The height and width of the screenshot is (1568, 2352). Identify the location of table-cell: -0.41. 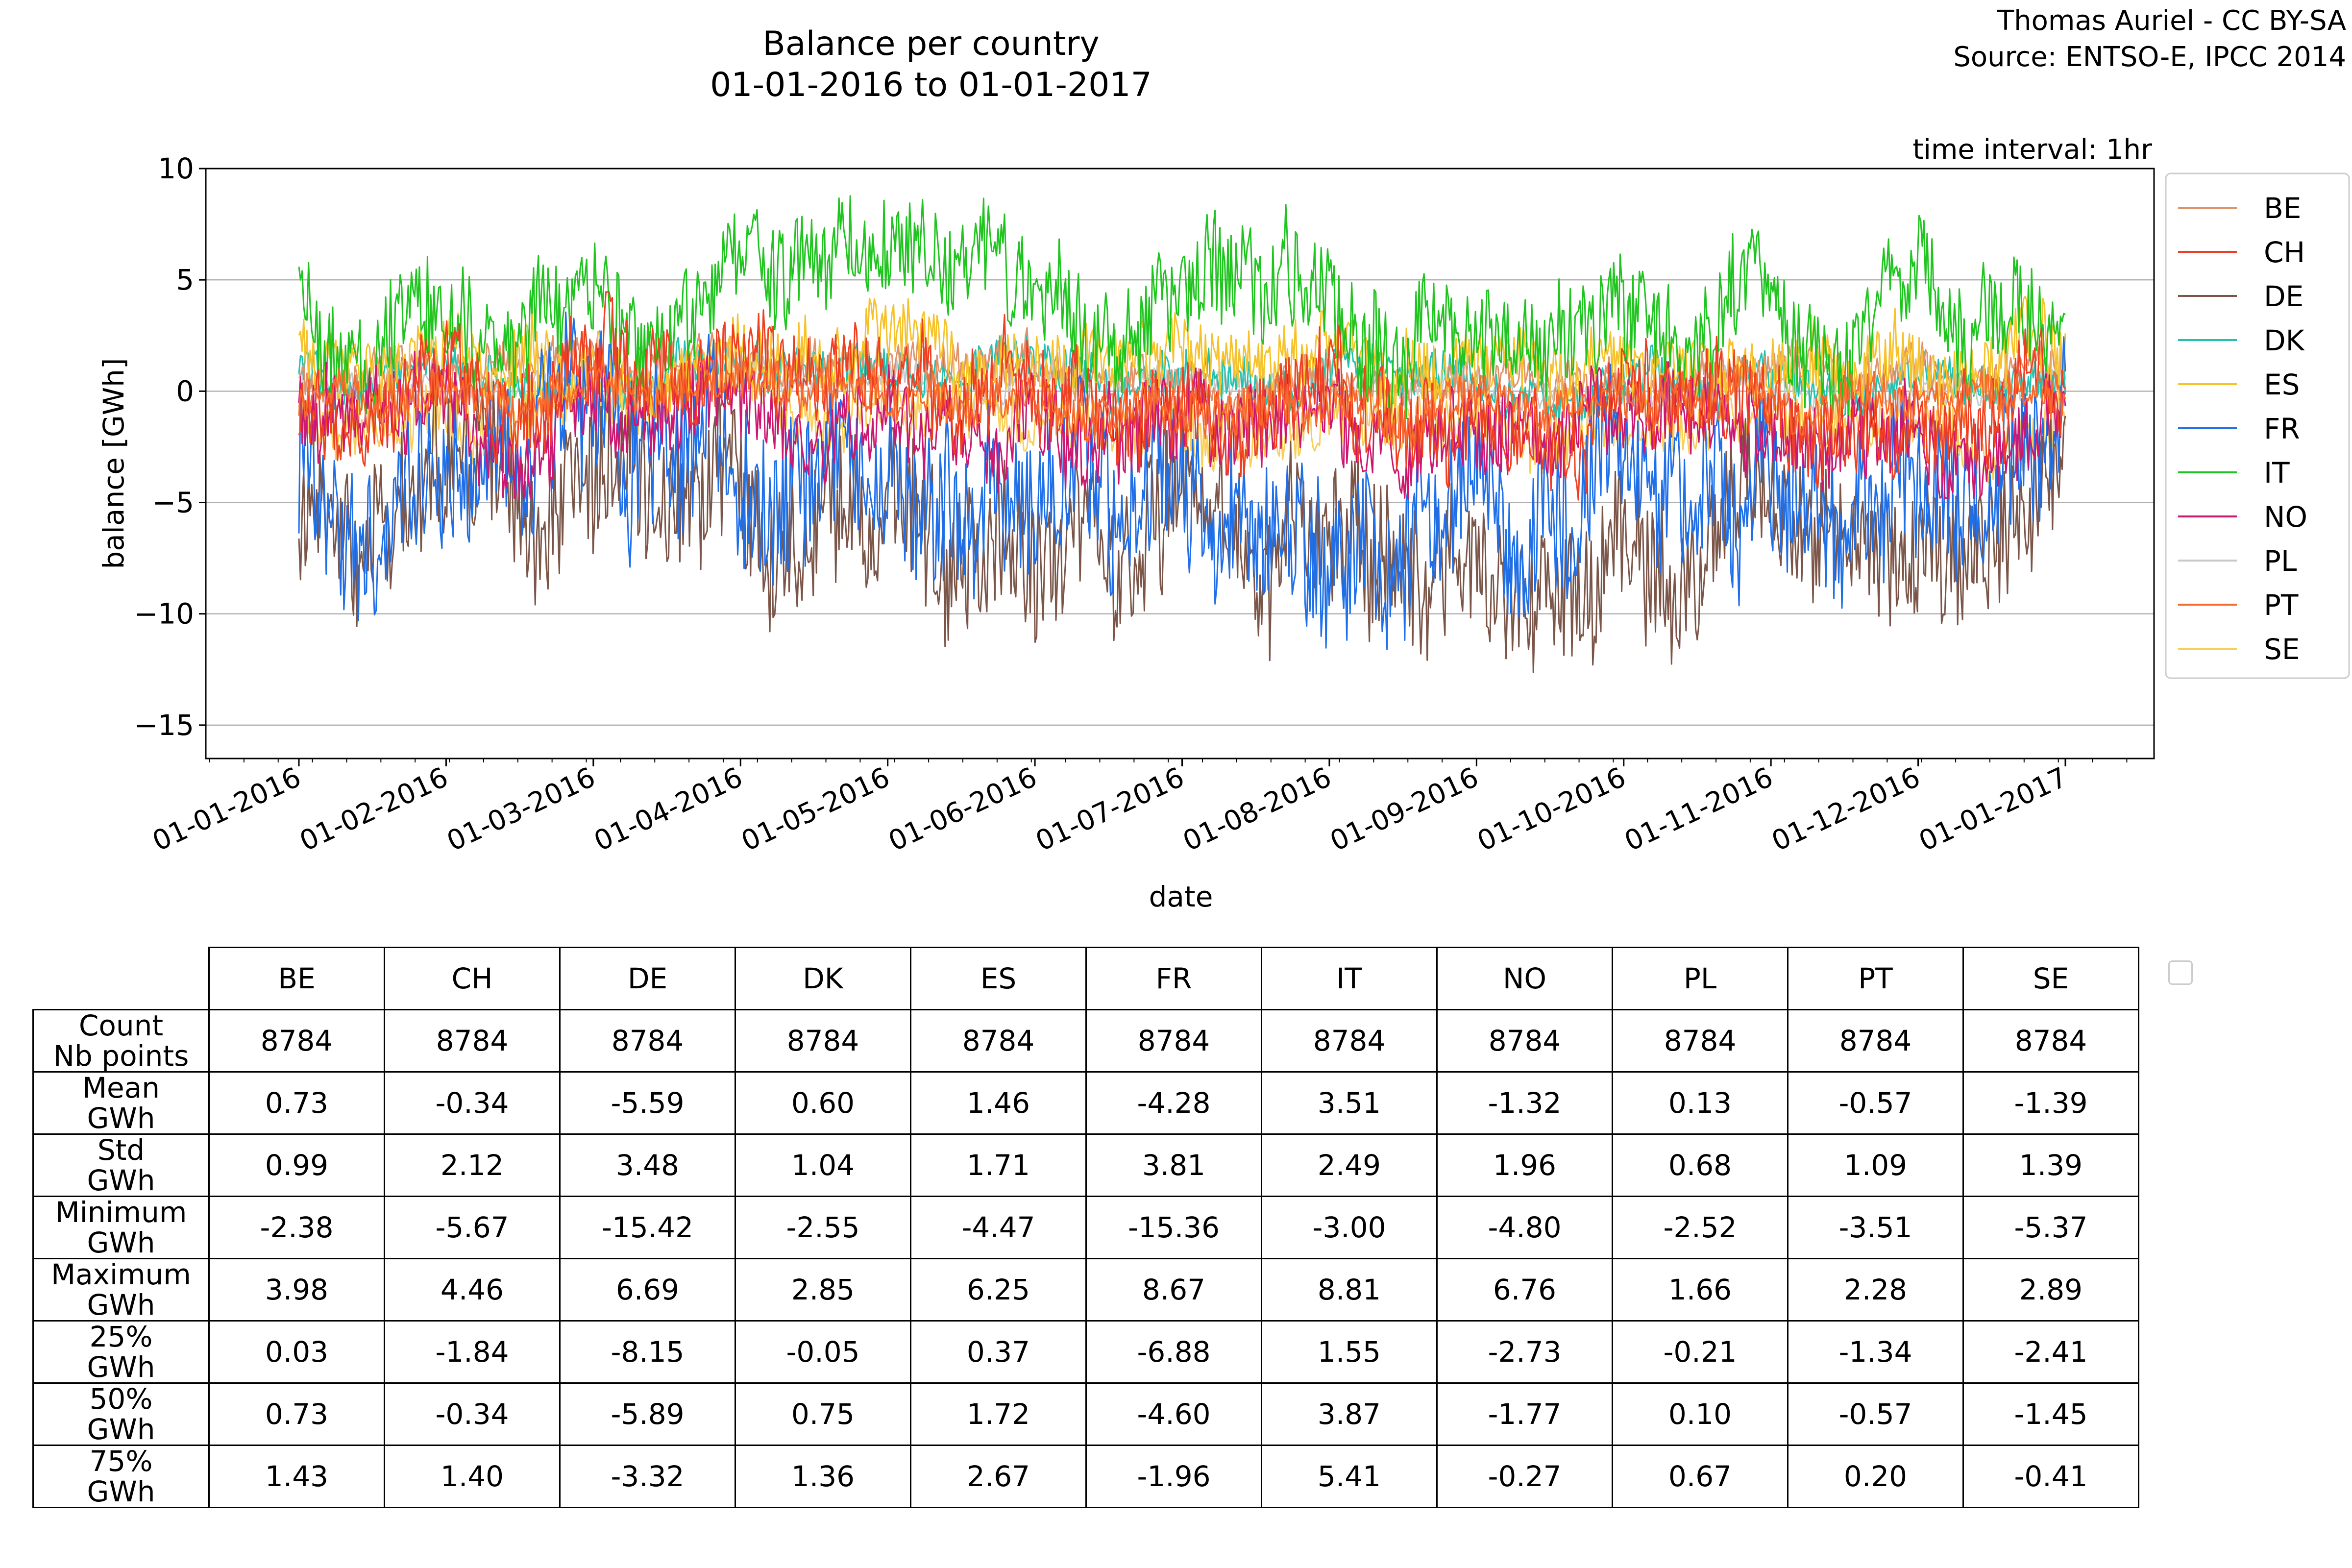
(2050, 1476).